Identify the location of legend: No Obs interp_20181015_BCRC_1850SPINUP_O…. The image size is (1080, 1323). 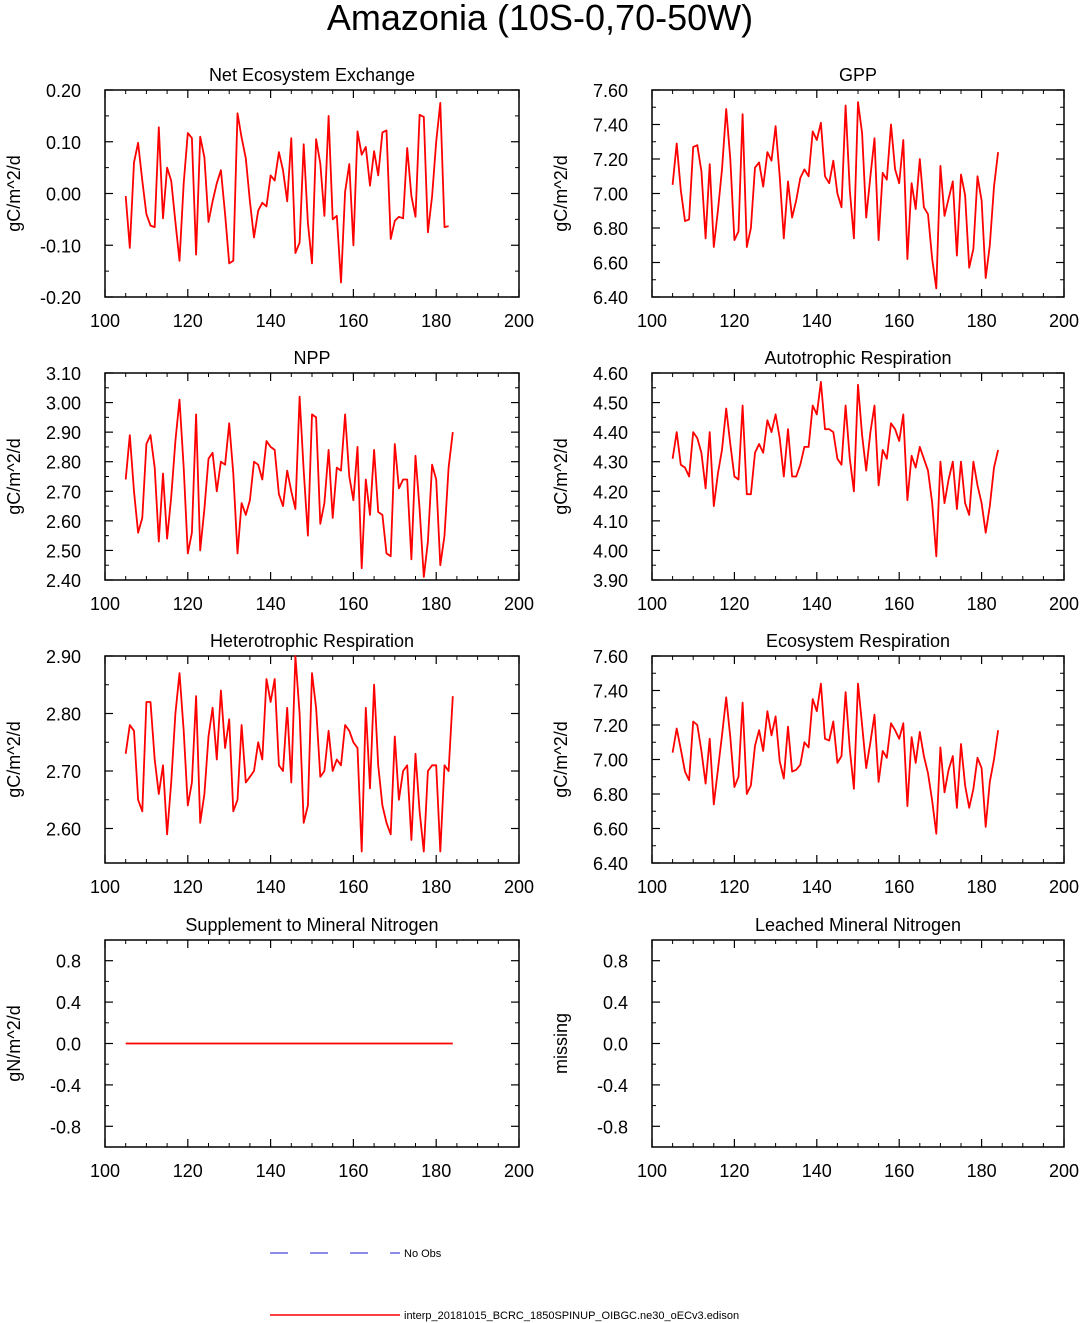
(504, 1285).